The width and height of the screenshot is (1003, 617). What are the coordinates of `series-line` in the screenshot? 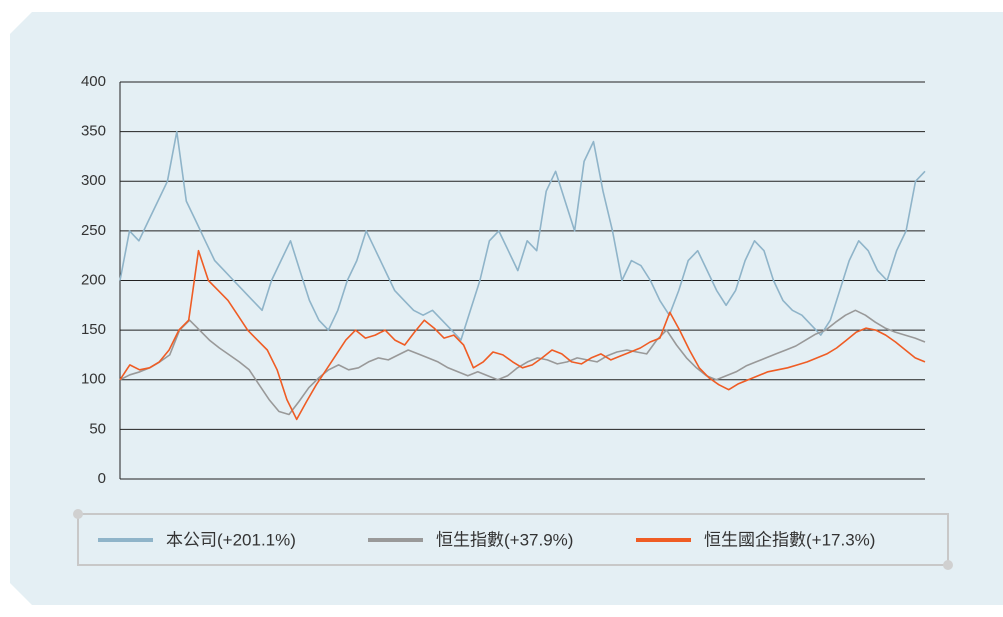 It's located at (522, 362).